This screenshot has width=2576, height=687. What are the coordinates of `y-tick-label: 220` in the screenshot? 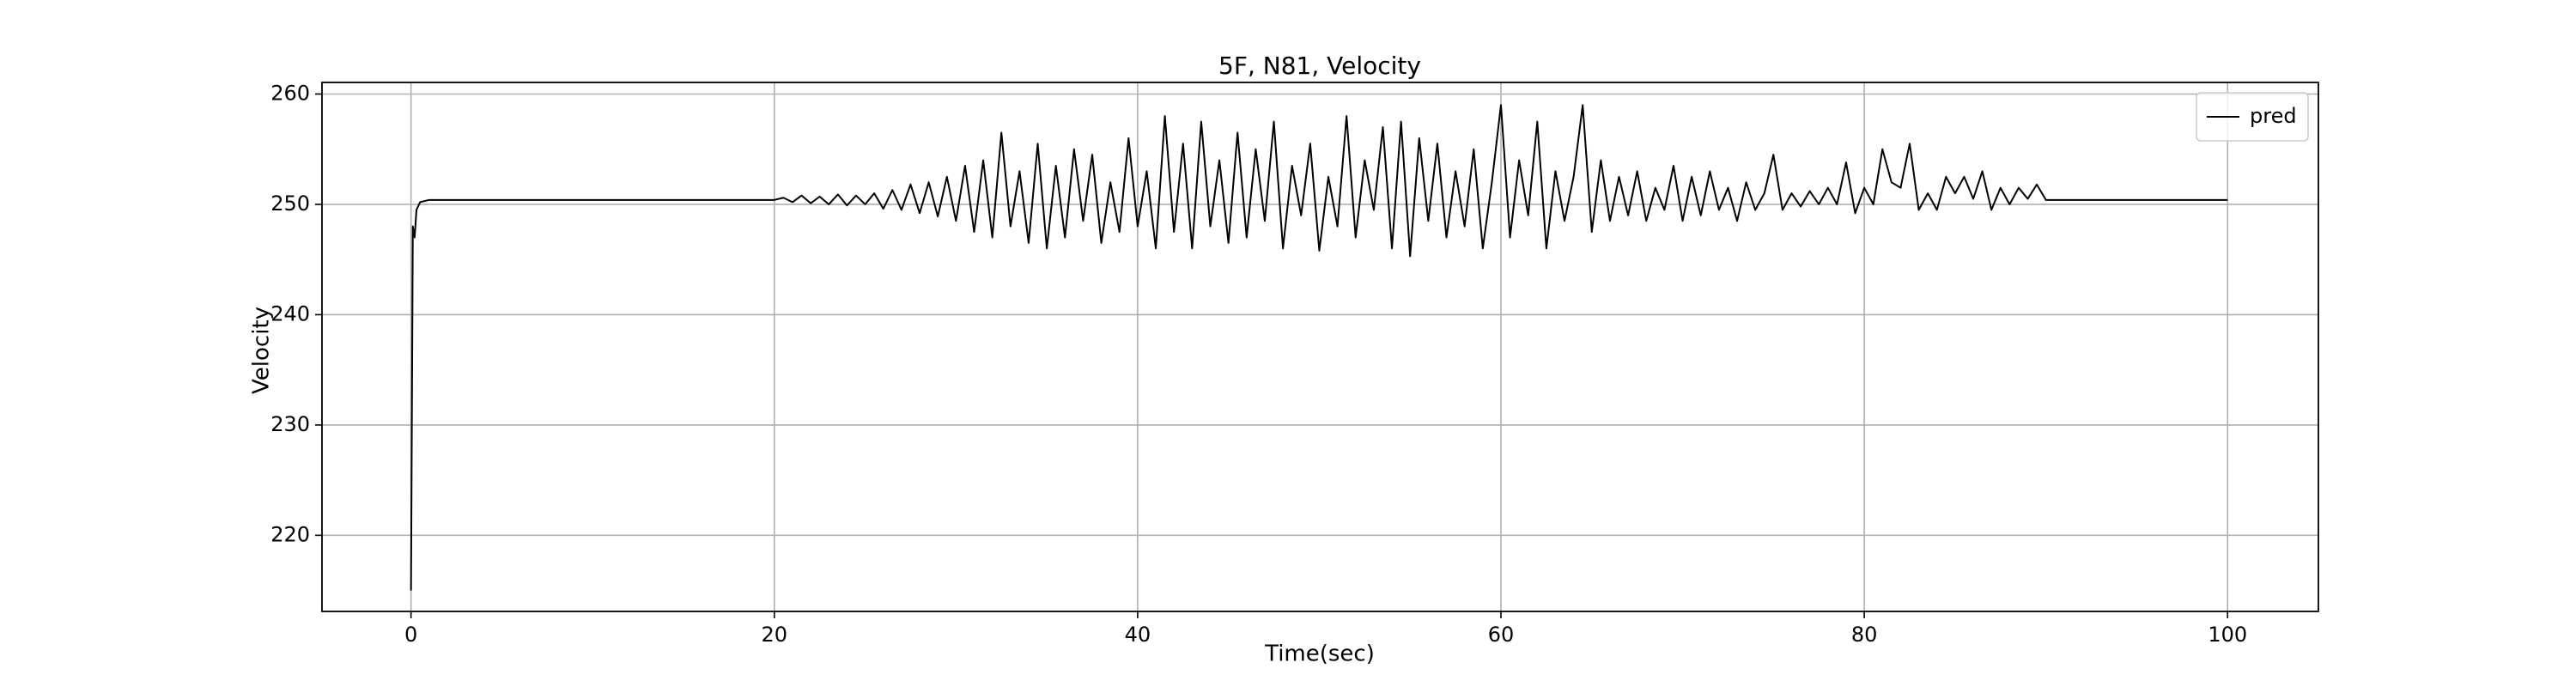 It's located at (290, 534).